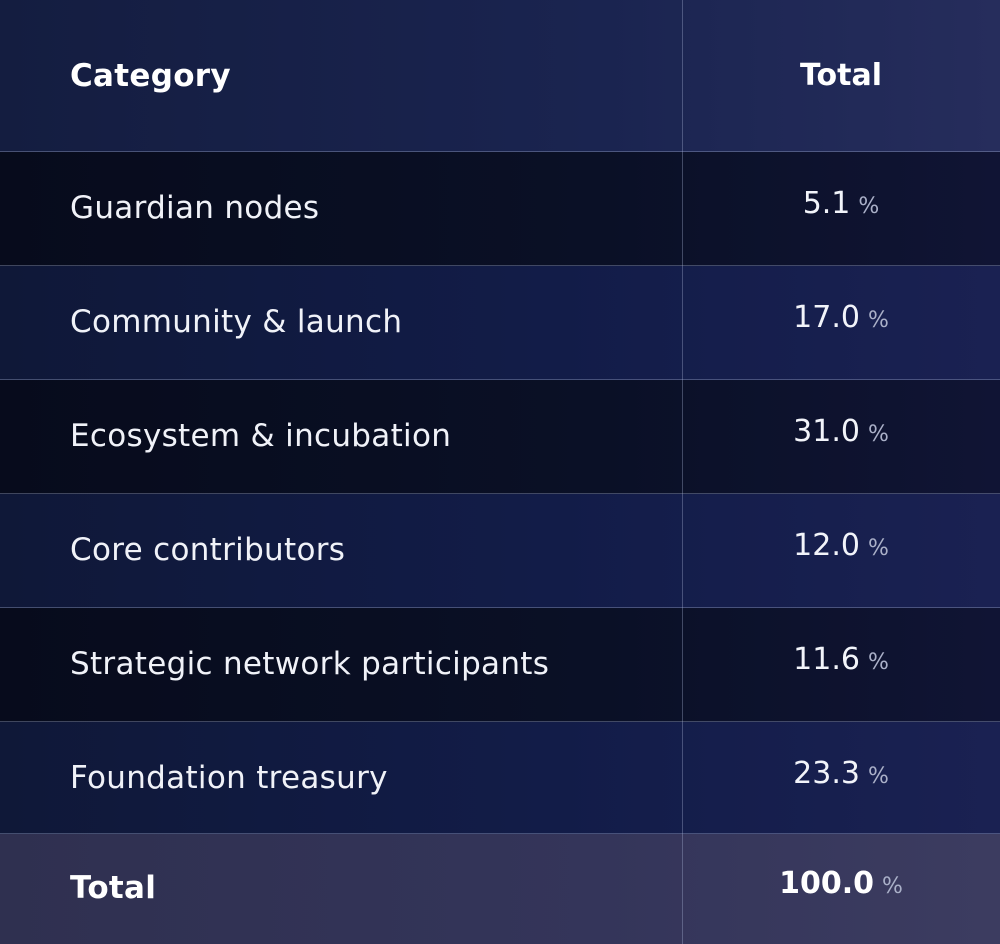 The width and height of the screenshot is (1000, 944). Describe the element at coordinates (236, 322) in the screenshot. I see `row-category: Community & launch` at that location.